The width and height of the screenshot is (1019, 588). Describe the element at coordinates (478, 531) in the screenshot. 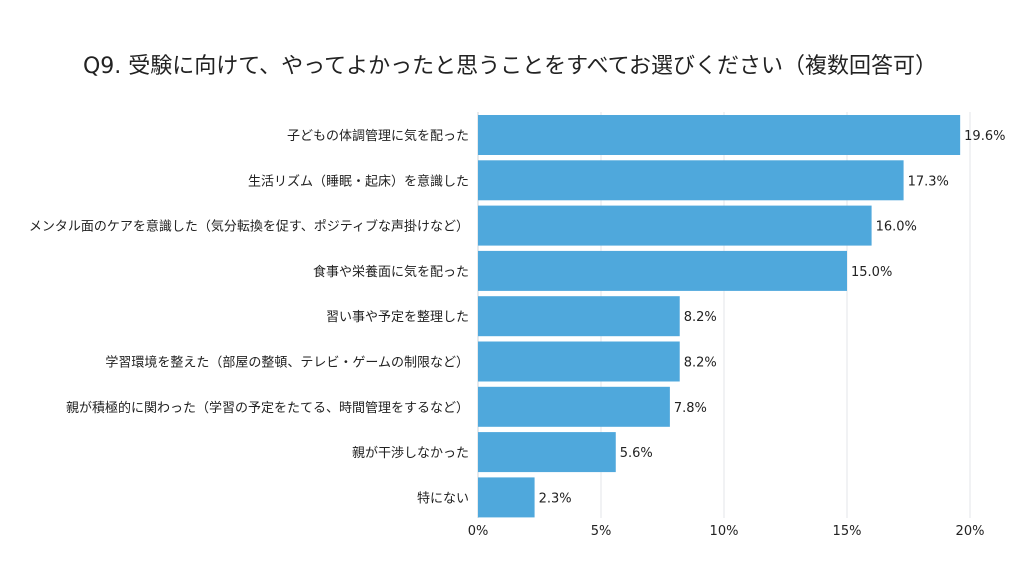

I see `x-tick-label: 0%` at that location.